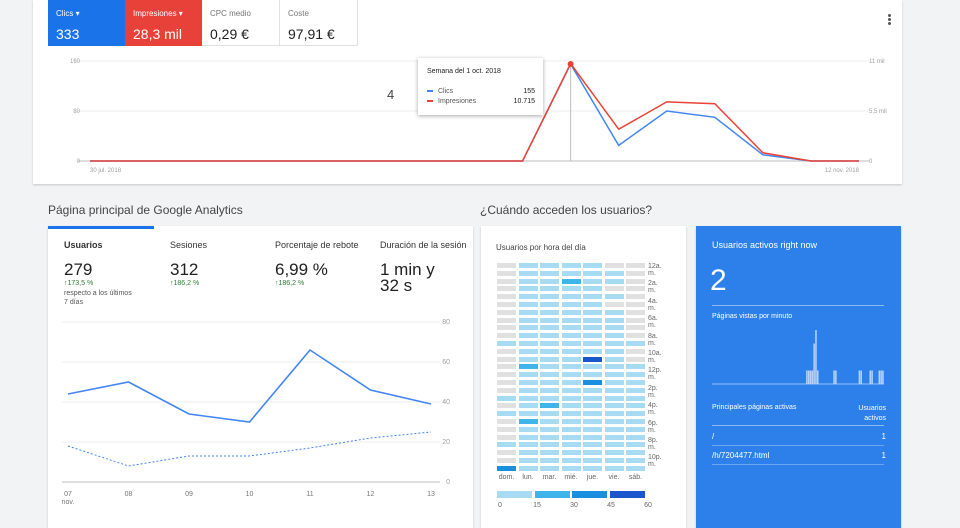  What do you see at coordinates (319, 23) in the screenshot?
I see `tab-coste: Coste 97,91 €` at bounding box center [319, 23].